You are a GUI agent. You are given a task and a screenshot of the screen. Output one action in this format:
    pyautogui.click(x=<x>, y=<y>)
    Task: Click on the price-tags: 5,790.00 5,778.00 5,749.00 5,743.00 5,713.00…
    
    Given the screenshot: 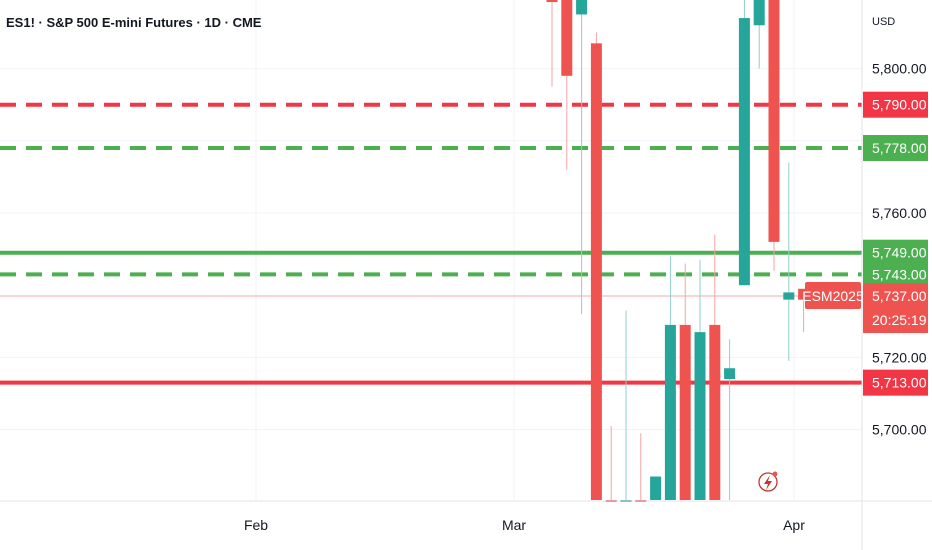 What is the action you would take?
    pyautogui.click(x=865, y=243)
    